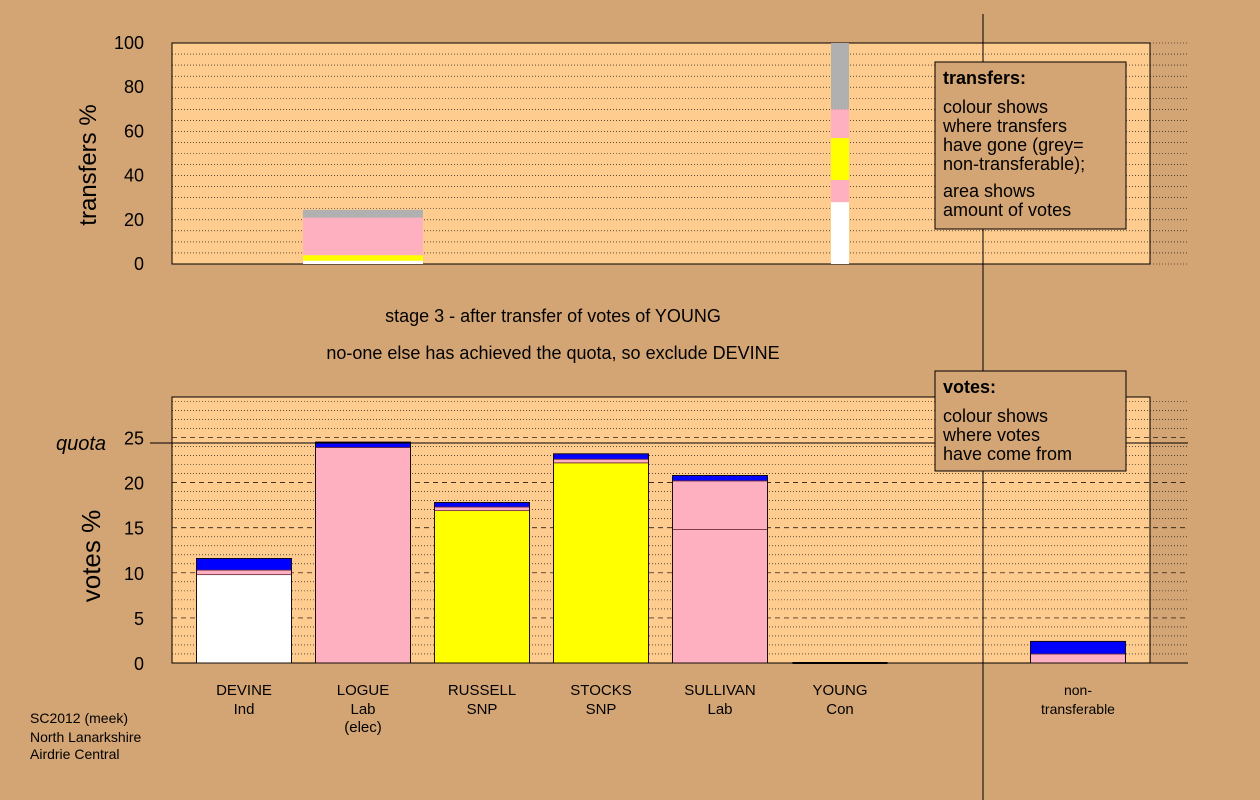 The image size is (1260, 800). I want to click on y-tick-label: 40, so click(134, 176).